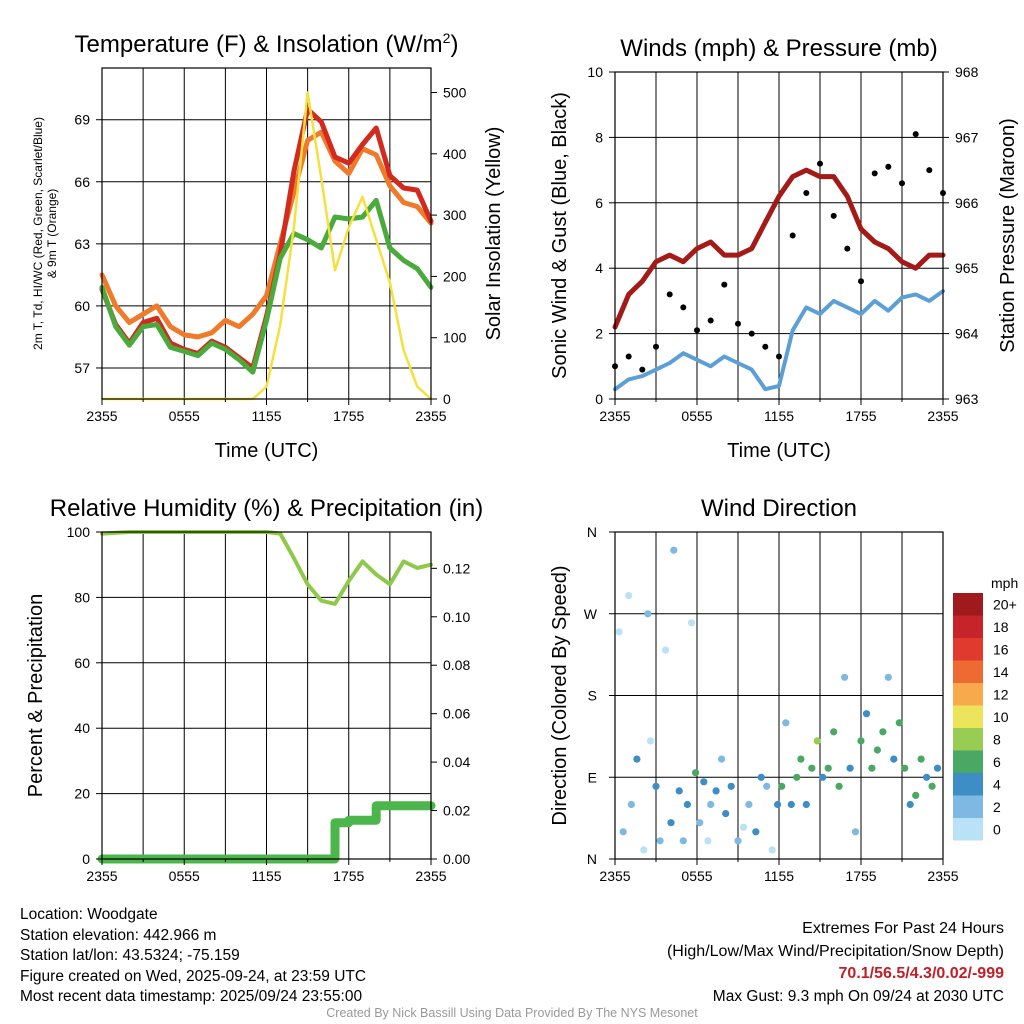 The width and height of the screenshot is (1024, 1024). Describe the element at coordinates (86, 859) in the screenshot. I see `y-left-tick-label-3-0: 0` at that location.